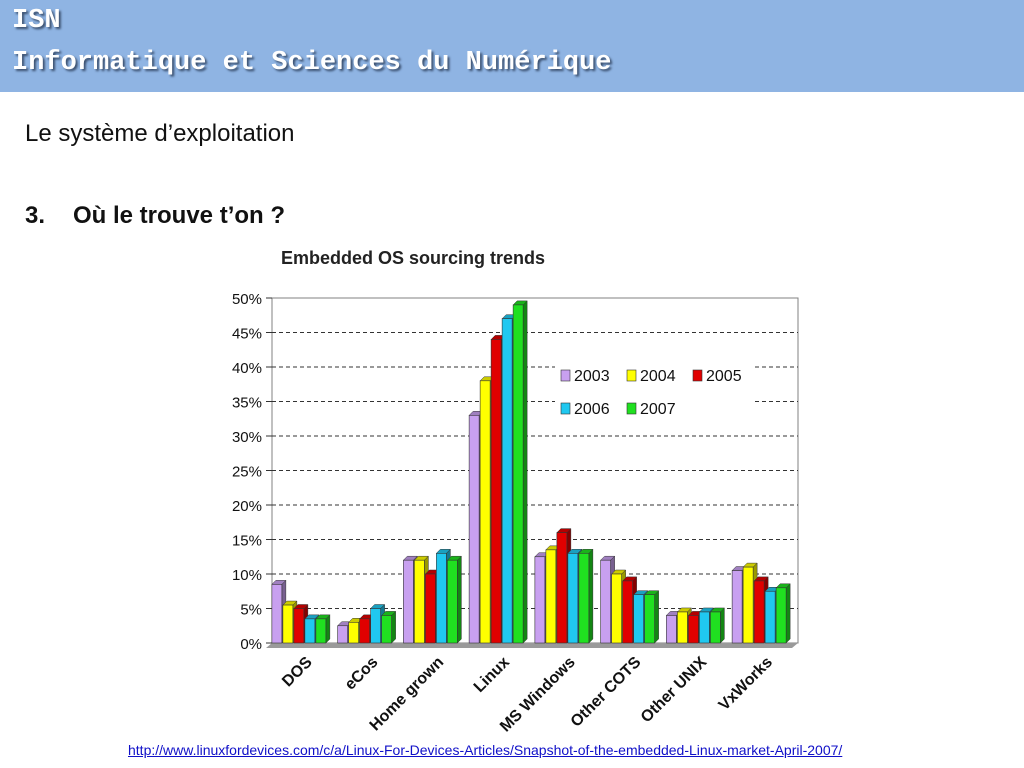 The width and height of the screenshot is (1024, 768). Describe the element at coordinates (704, 627) in the screenshot. I see `bar-other-unix-2006` at that location.